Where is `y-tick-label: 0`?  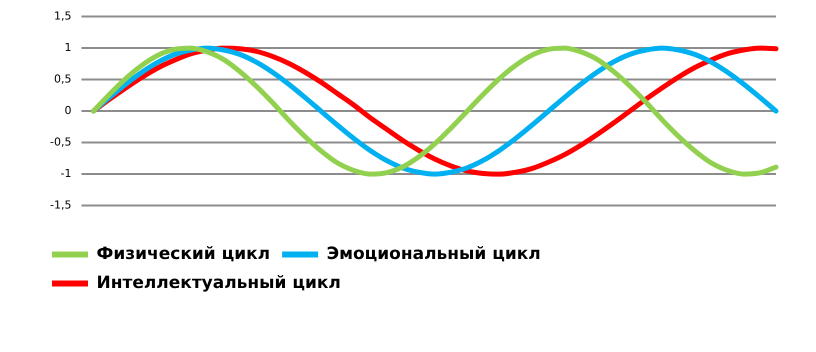 y-tick-label: 0 is located at coordinates (68, 110).